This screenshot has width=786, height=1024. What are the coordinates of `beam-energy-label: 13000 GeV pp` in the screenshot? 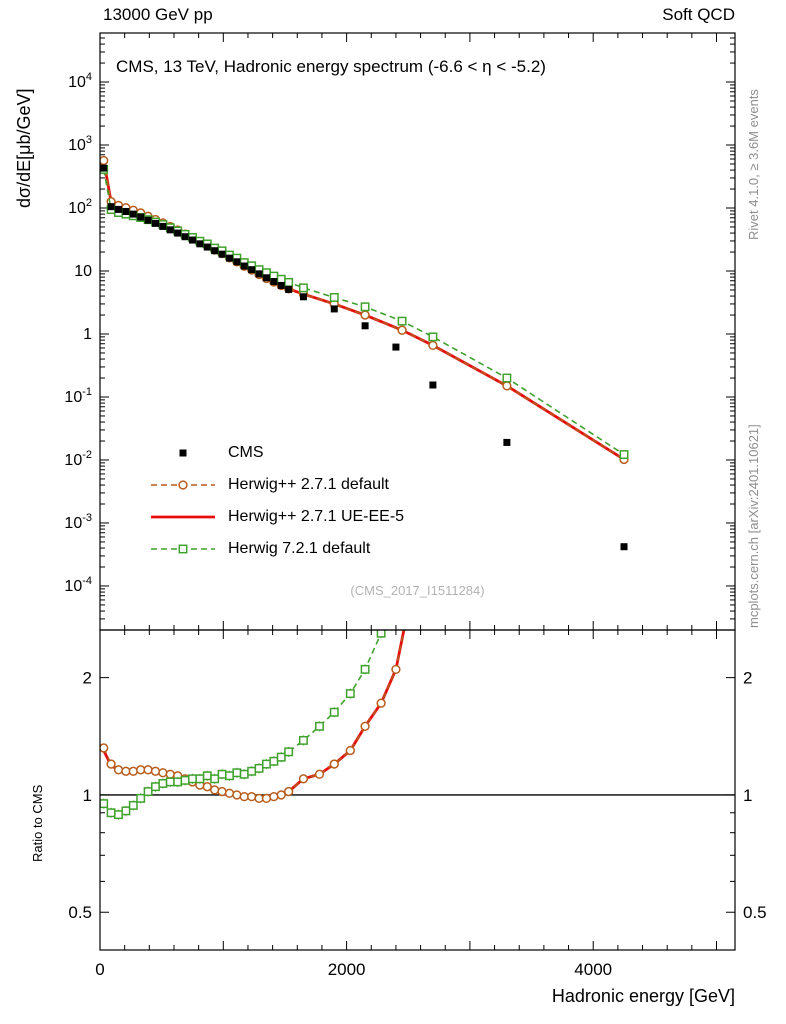 It's located at (158, 14).